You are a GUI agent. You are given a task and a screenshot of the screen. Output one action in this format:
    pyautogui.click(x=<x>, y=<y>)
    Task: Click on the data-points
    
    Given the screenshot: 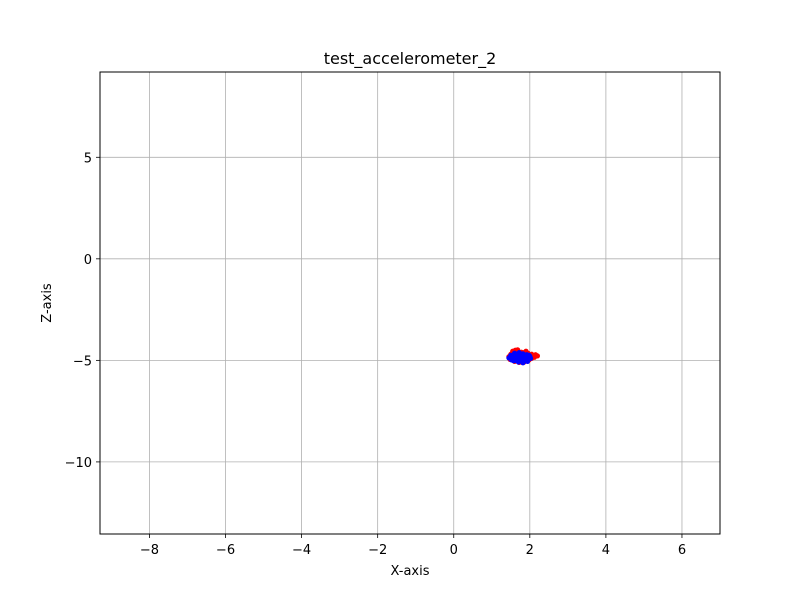 What is the action you would take?
    pyautogui.click(x=523, y=356)
    